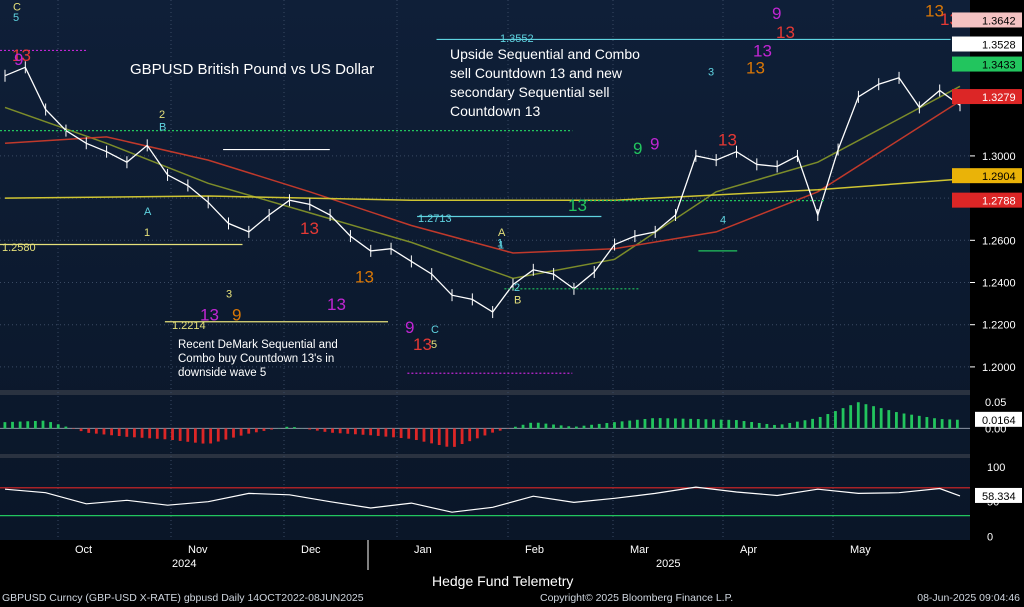  I want to click on price-tick-label: 1.2200, so click(999, 326).